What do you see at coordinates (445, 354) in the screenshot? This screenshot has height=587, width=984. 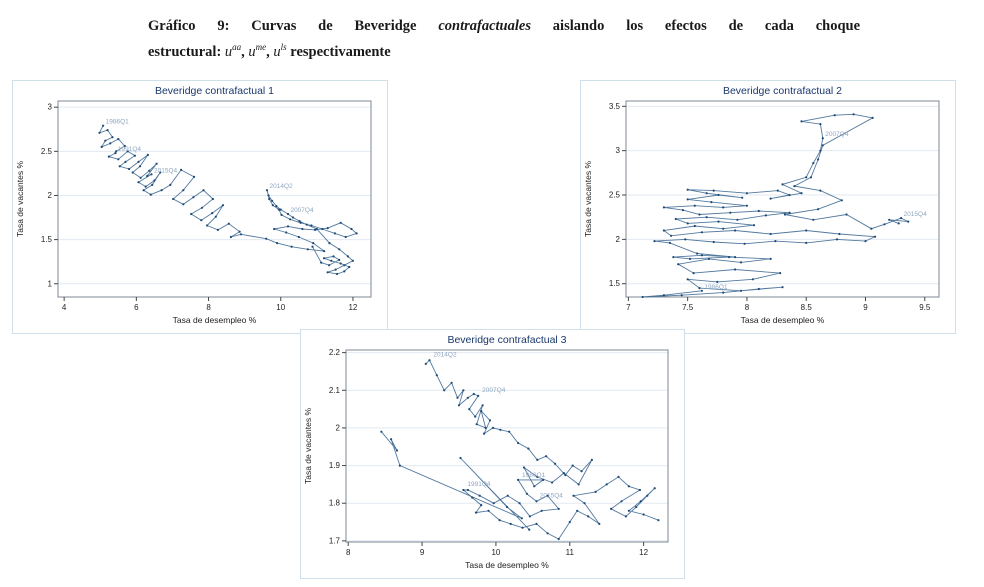 I see `quarter-annotation: 2014Q2` at bounding box center [445, 354].